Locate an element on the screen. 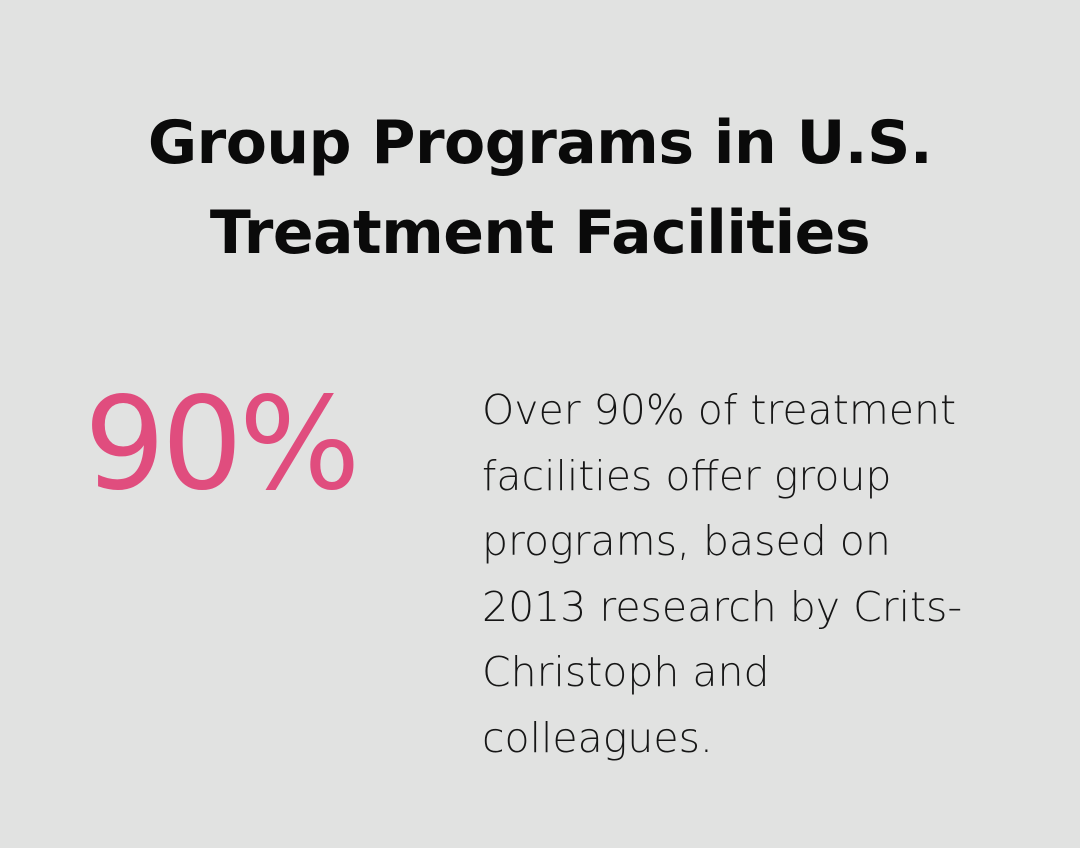 The width and height of the screenshot is (1080, 848). description-line-5: Christoph and is located at coordinates (626, 672).